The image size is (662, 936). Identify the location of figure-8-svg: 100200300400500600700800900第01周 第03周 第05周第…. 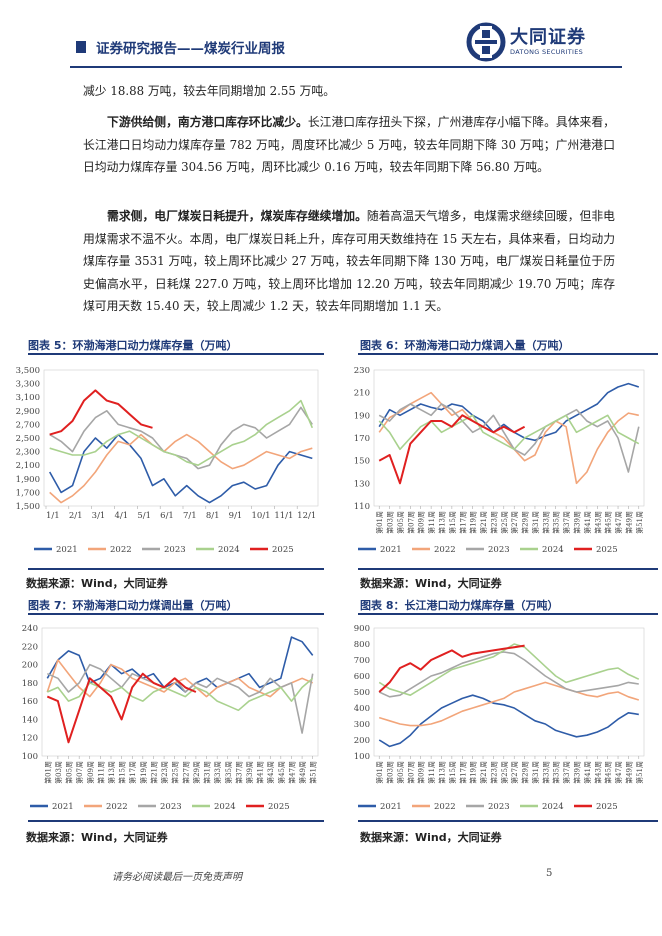
(499, 718).